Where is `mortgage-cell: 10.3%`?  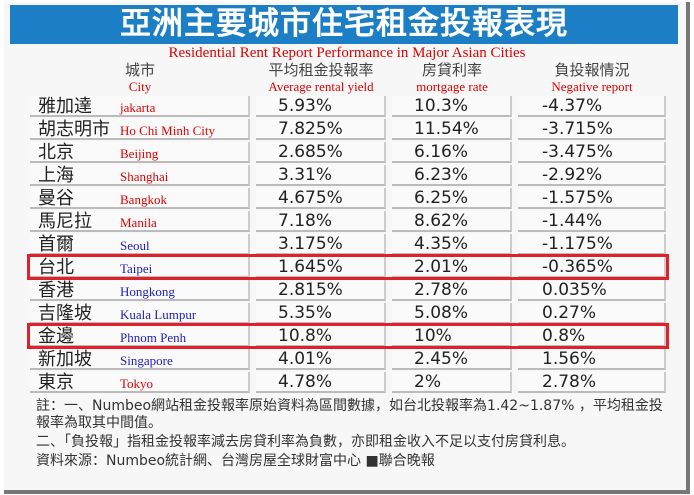 mortgage-cell: 10.3% is located at coordinates (452, 106).